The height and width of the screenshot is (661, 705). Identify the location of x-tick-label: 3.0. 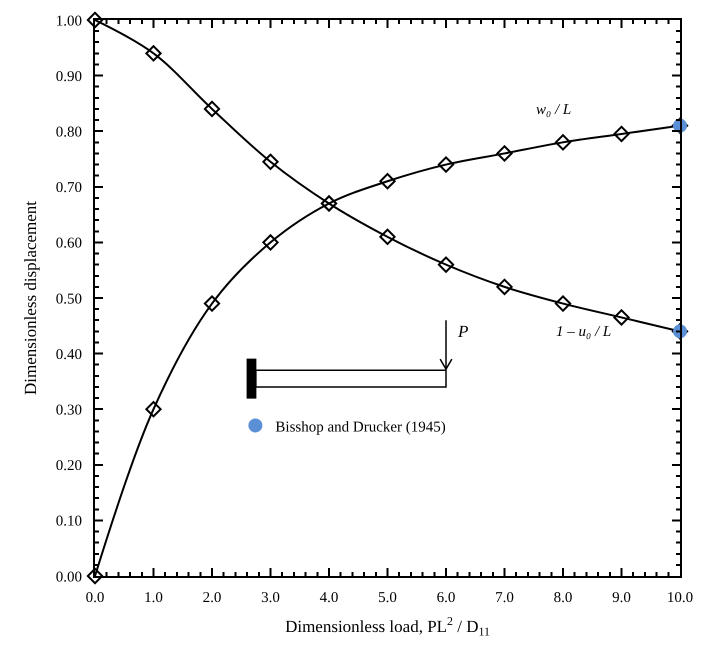
(270, 598).